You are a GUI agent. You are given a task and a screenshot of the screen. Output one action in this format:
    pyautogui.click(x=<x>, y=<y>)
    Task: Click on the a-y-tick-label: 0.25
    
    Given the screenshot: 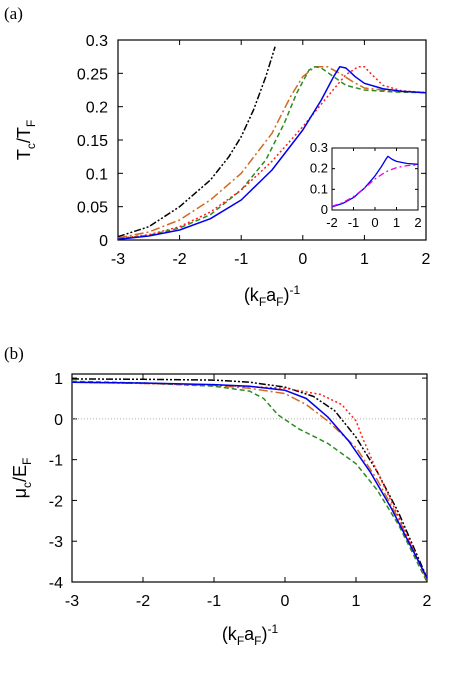 What is the action you would take?
    pyautogui.click(x=92, y=74)
    